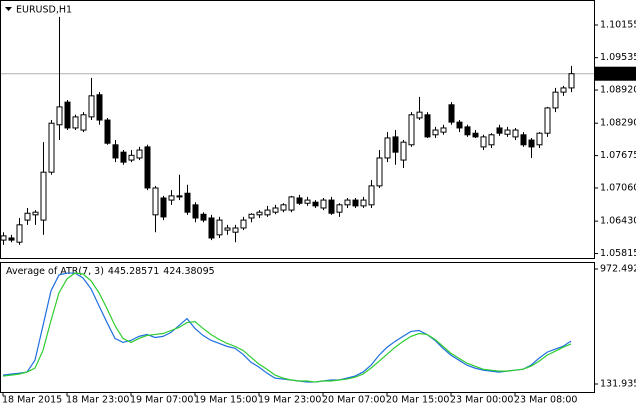  Describe the element at coordinates (161, 400) in the screenshot. I see `x-tick-label: 19 Mar 07:00` at that location.